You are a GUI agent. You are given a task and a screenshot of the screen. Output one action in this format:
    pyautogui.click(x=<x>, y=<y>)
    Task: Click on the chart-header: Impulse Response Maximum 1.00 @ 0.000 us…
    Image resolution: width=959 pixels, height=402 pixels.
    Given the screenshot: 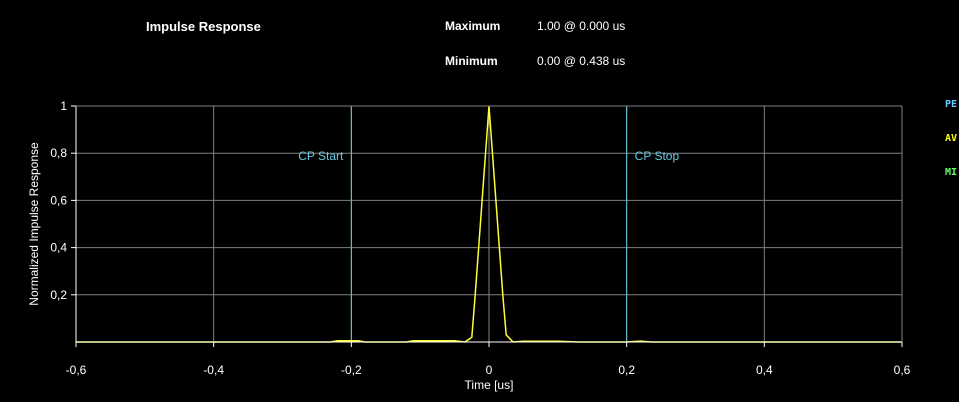 What is the action you would take?
    pyautogui.click(x=385, y=43)
    